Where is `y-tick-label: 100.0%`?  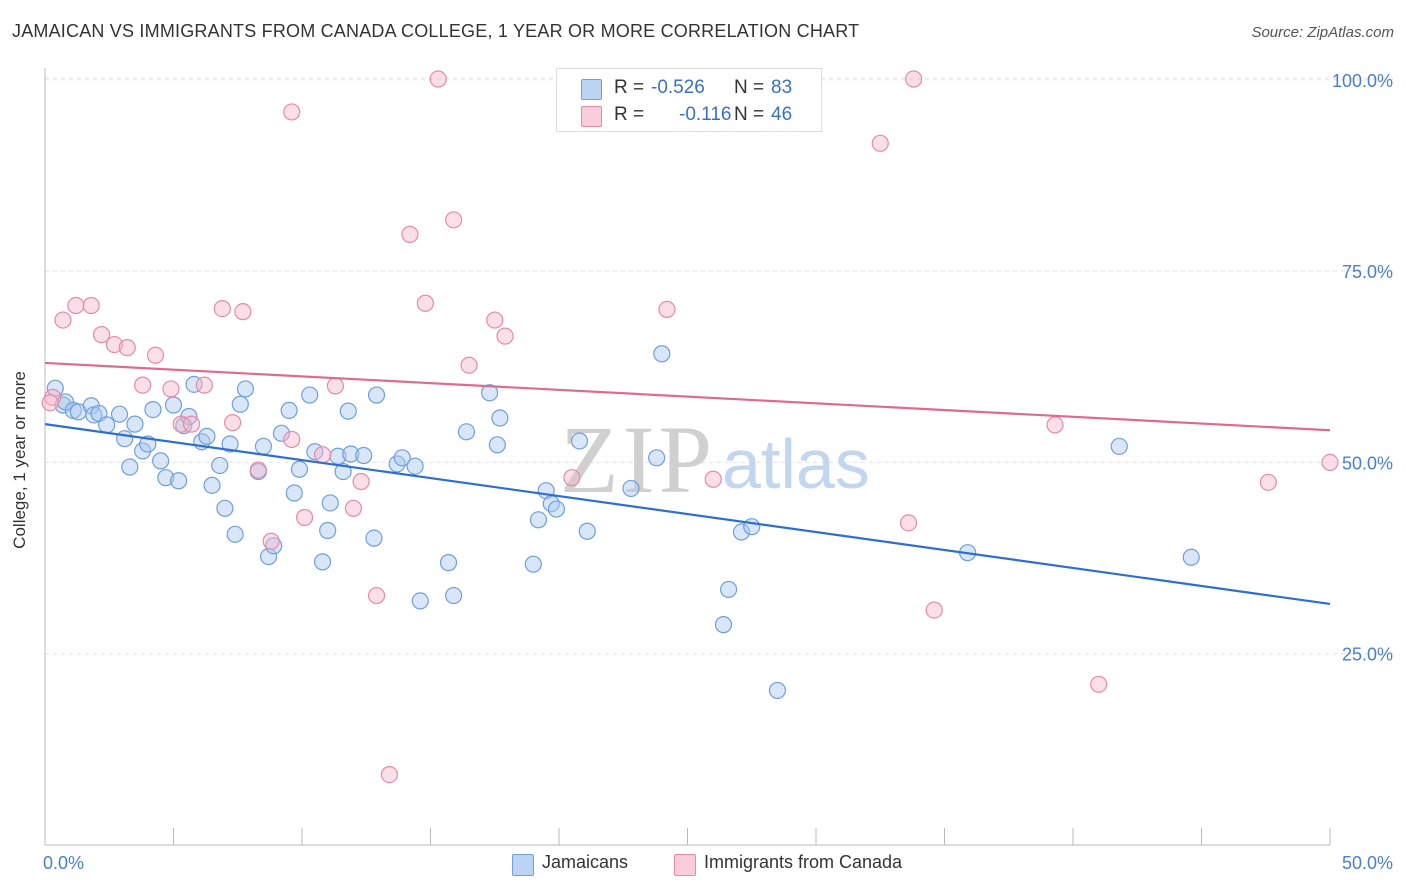
y-tick-label: 100.0% is located at coordinates (1362, 81).